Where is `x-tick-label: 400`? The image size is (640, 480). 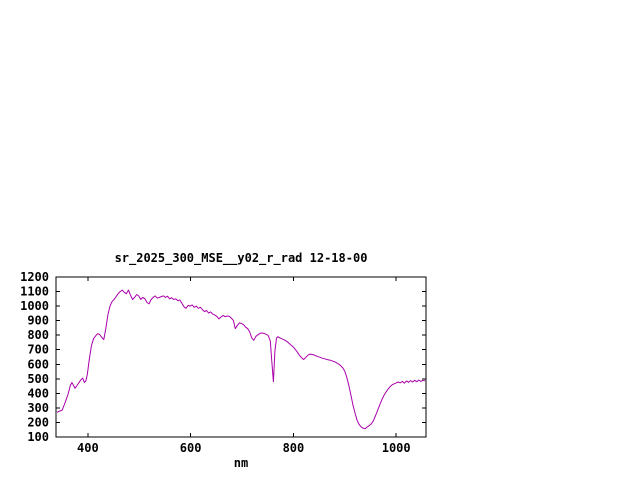 x-tick-label: 400 is located at coordinates (88, 448).